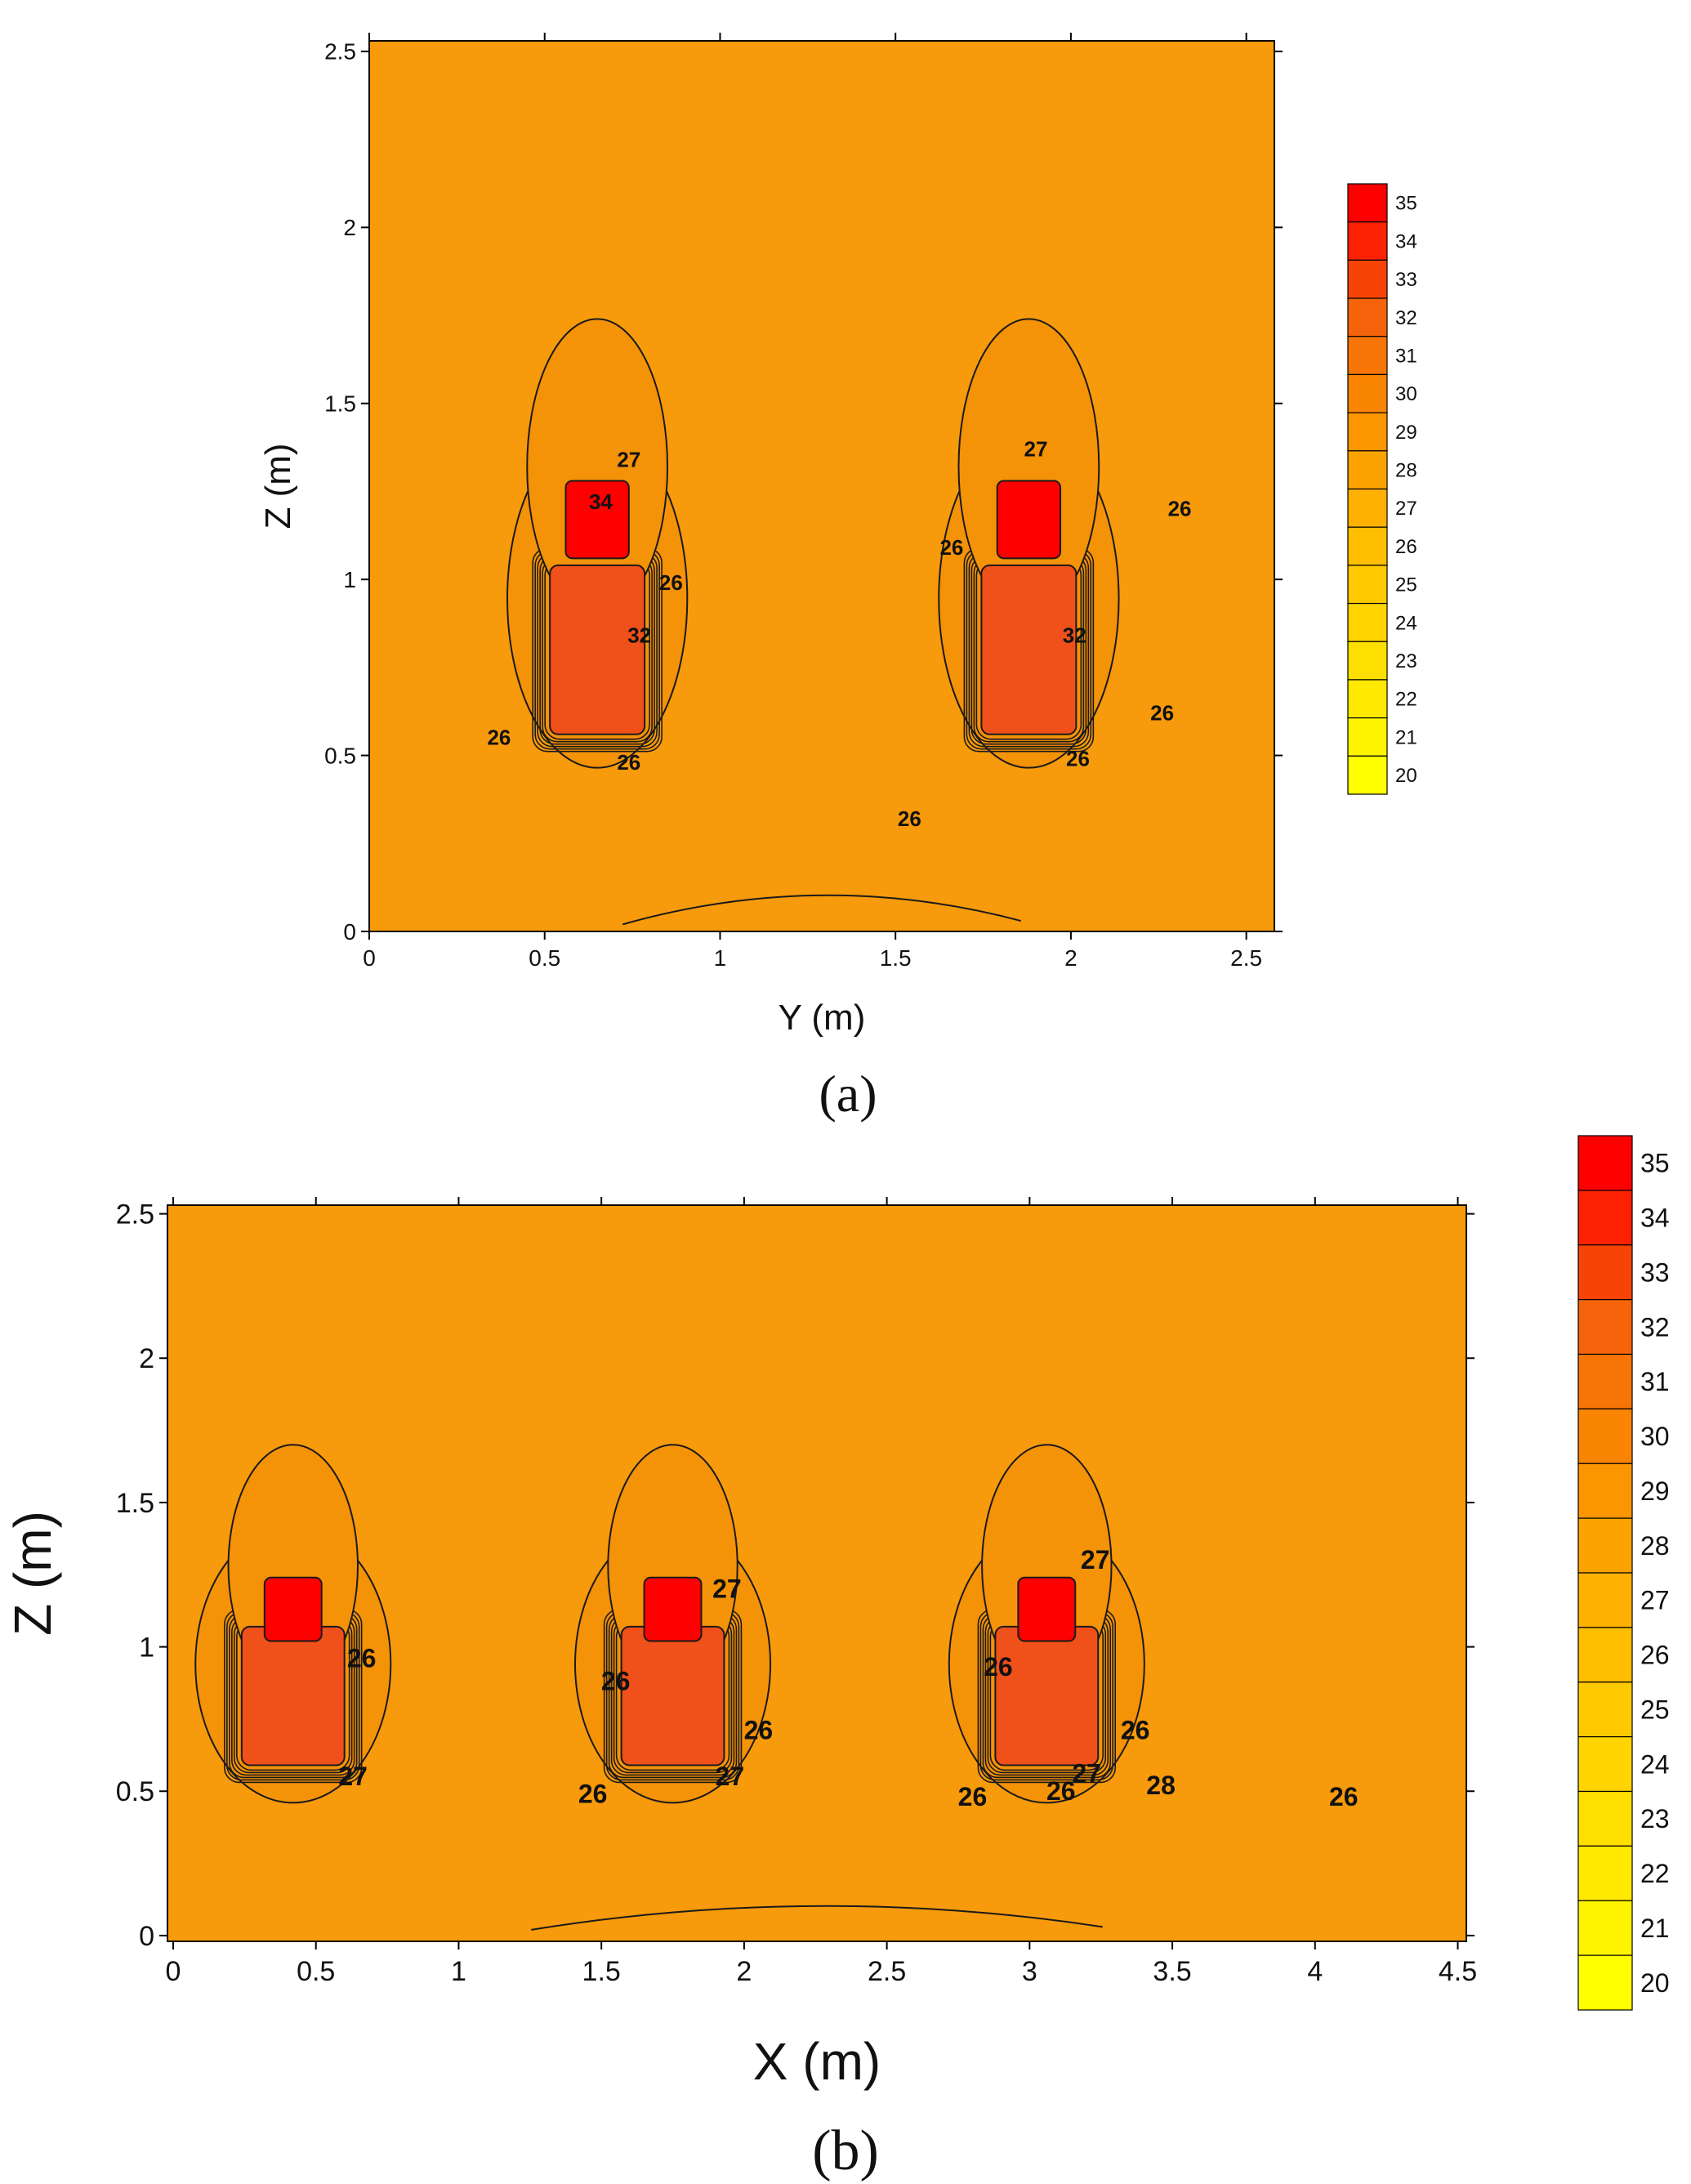 The image size is (1691, 2184). Describe the element at coordinates (173, 1971) in the screenshot. I see `x-tick-label: 0` at that location.